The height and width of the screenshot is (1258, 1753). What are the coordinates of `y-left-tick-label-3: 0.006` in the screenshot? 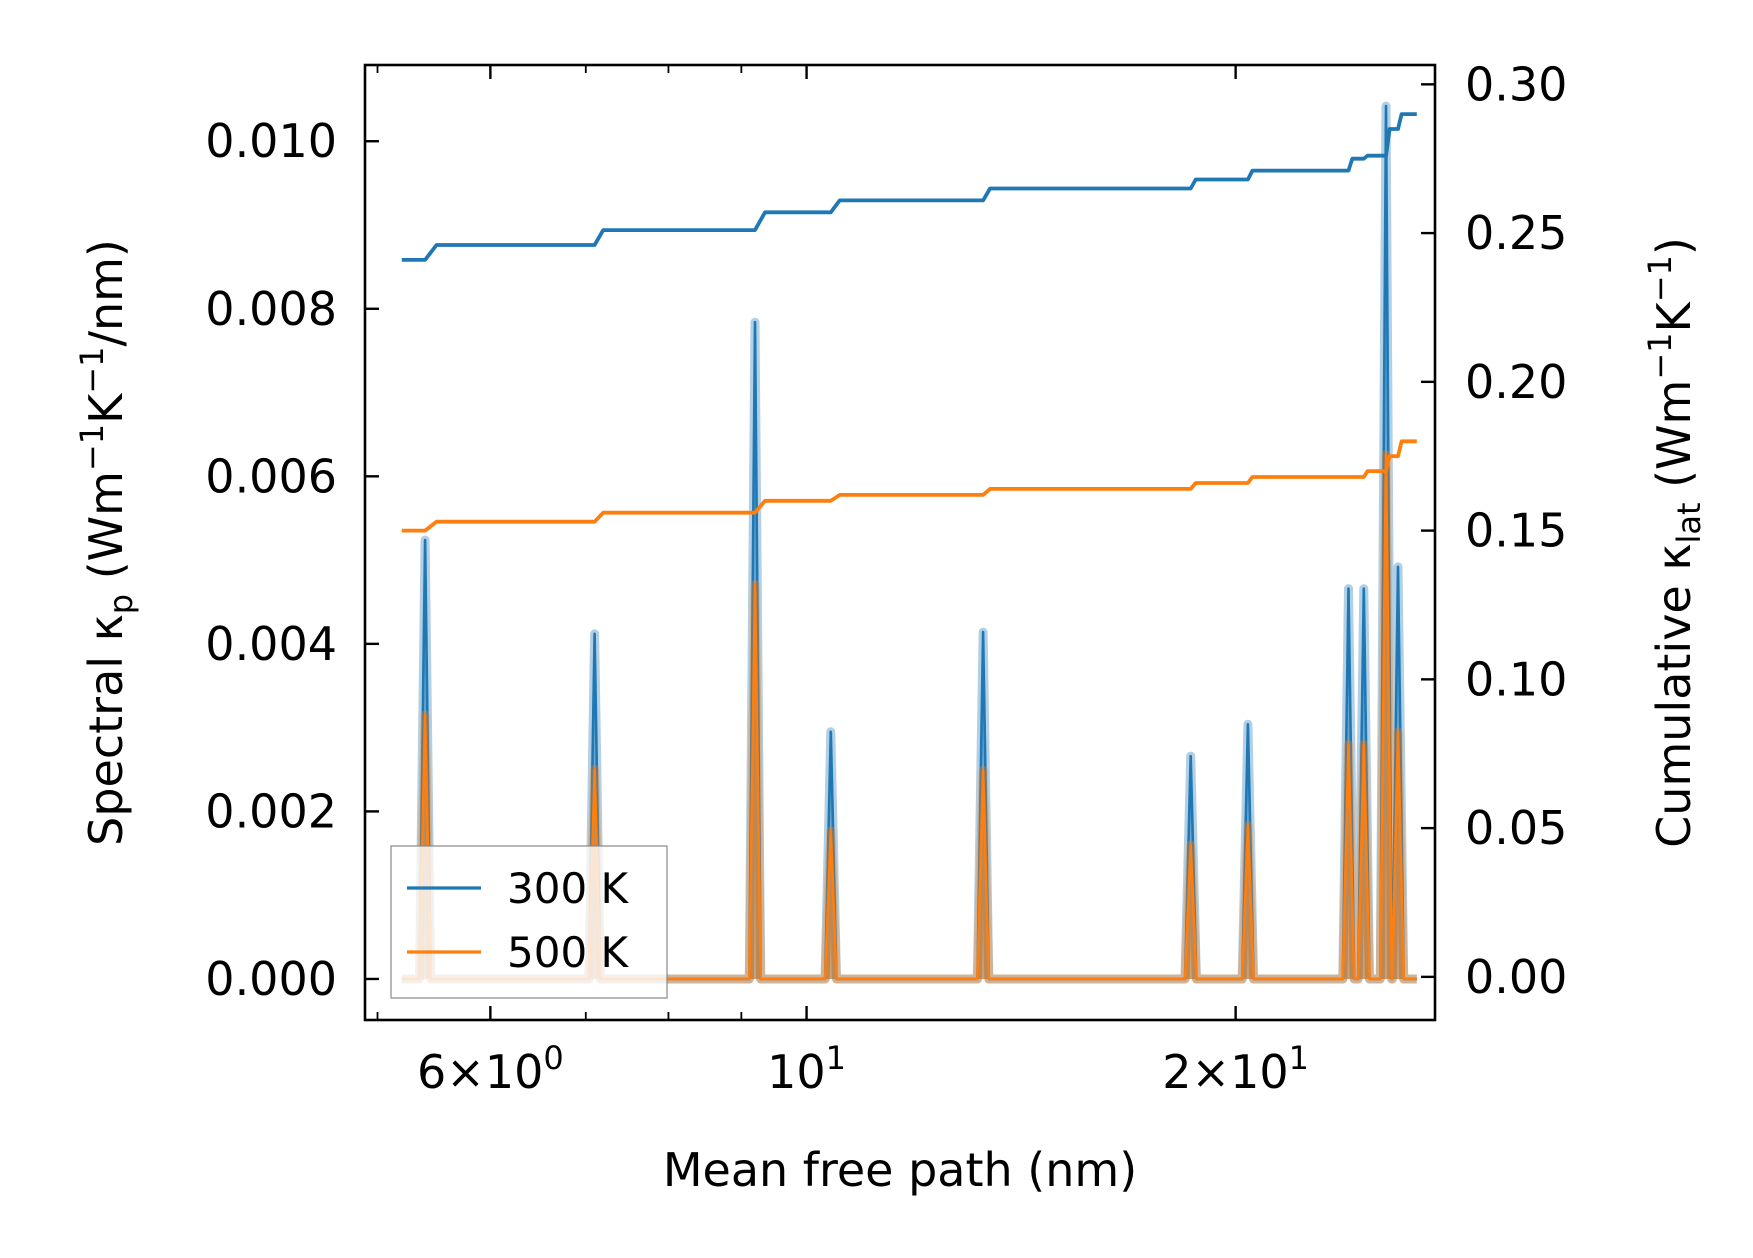 It's located at (271, 476).